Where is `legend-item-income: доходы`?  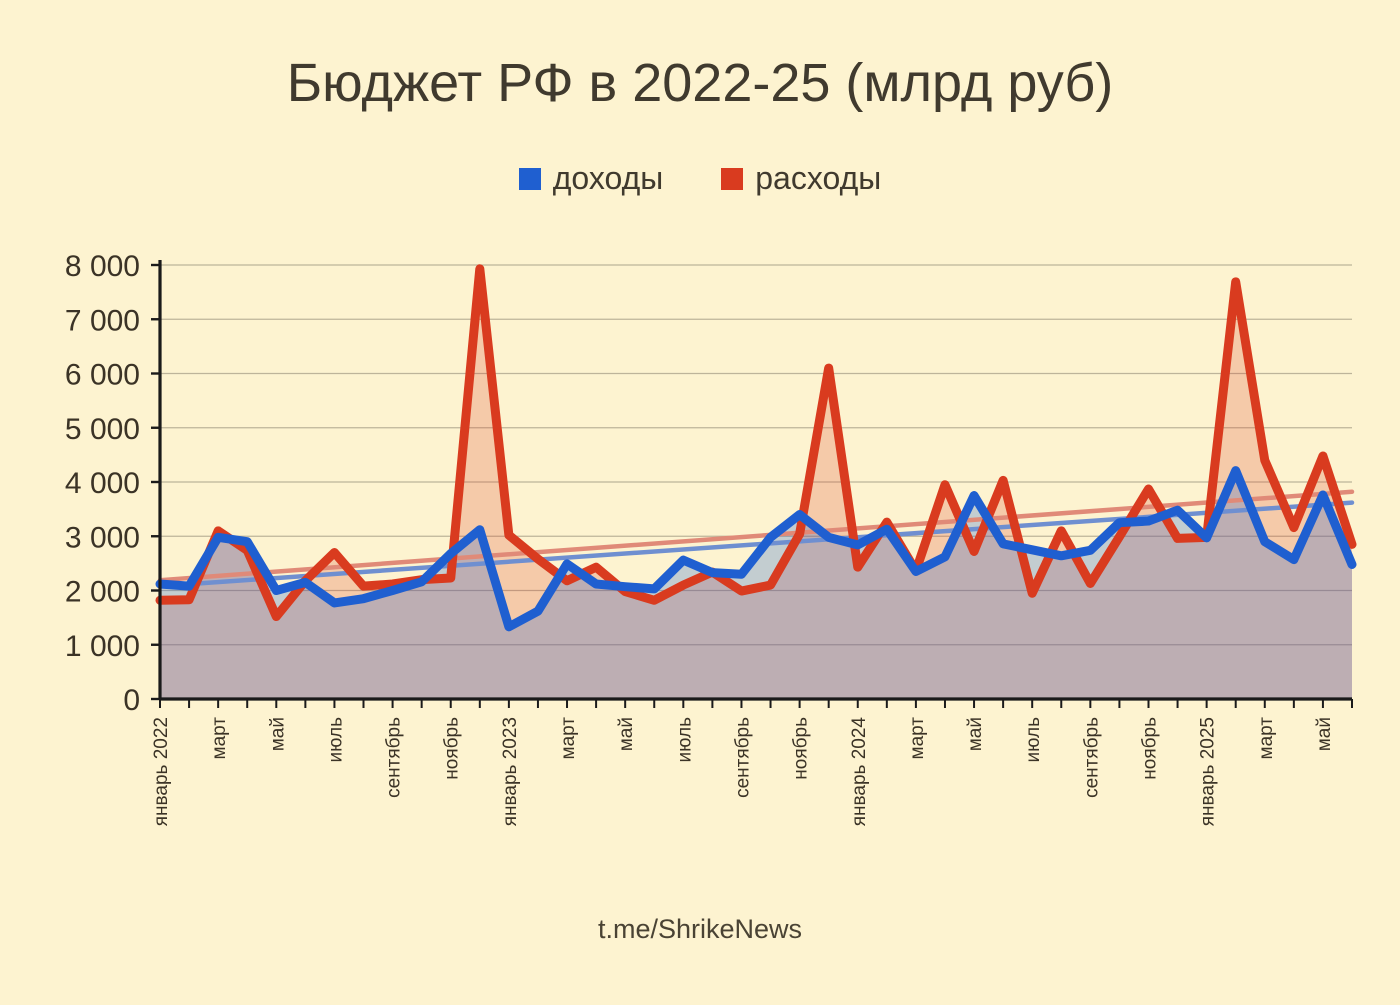 legend-item-income: доходы is located at coordinates (591, 178).